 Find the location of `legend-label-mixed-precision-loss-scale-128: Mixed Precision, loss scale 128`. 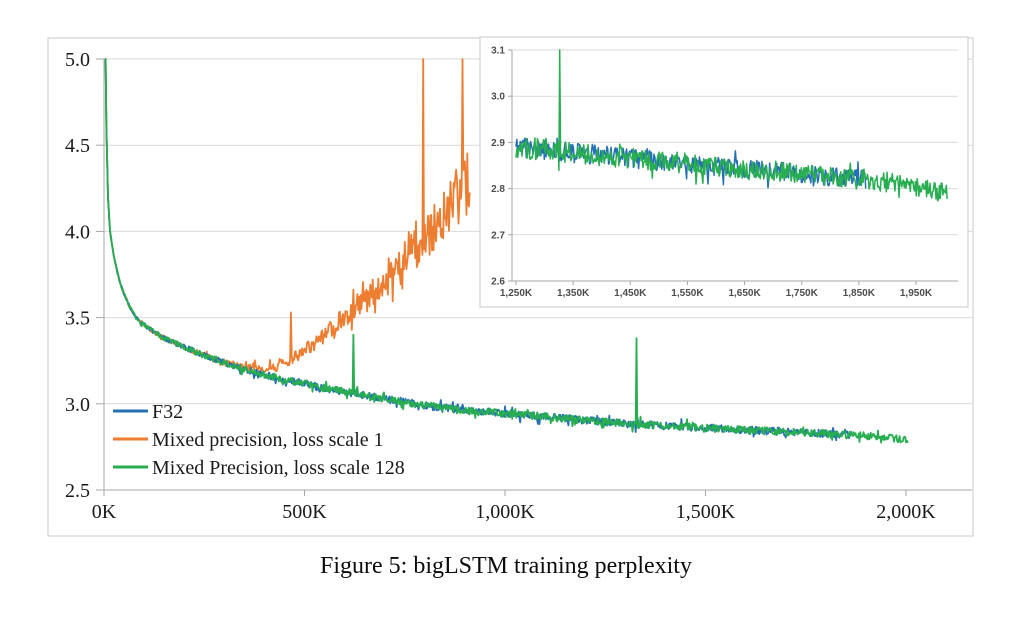

legend-label-mixed-precision-loss-scale-128: Mixed Precision, loss scale 128 is located at coordinates (278, 468).